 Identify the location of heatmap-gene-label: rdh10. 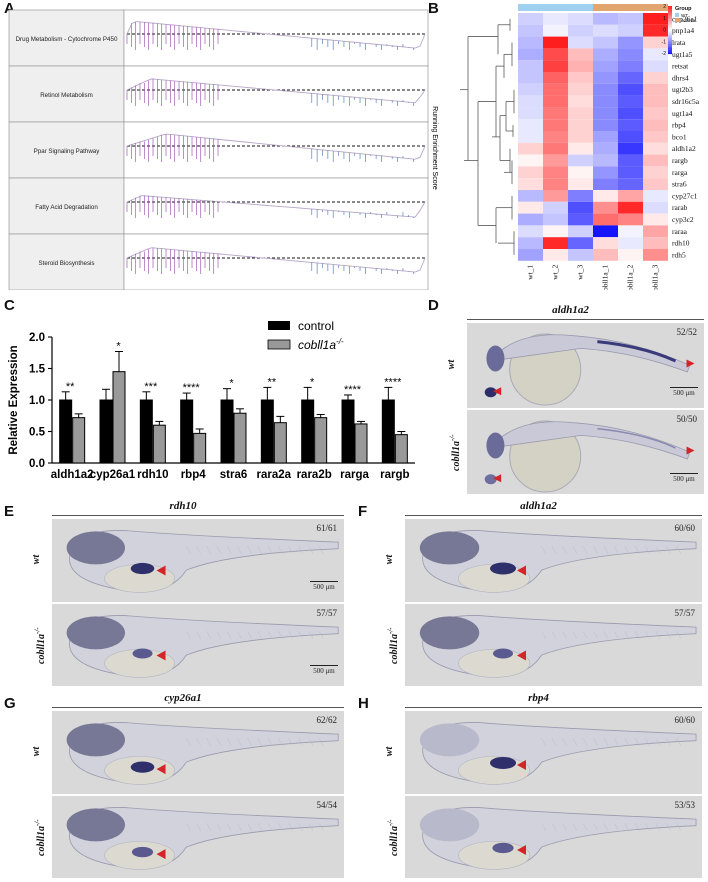
(681, 243).